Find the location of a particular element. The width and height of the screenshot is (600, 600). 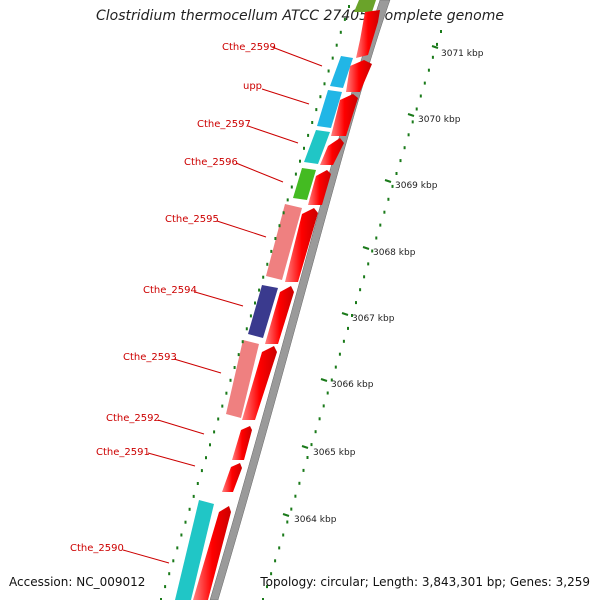

tick-label: 3067 kbp is located at coordinates (373, 319).